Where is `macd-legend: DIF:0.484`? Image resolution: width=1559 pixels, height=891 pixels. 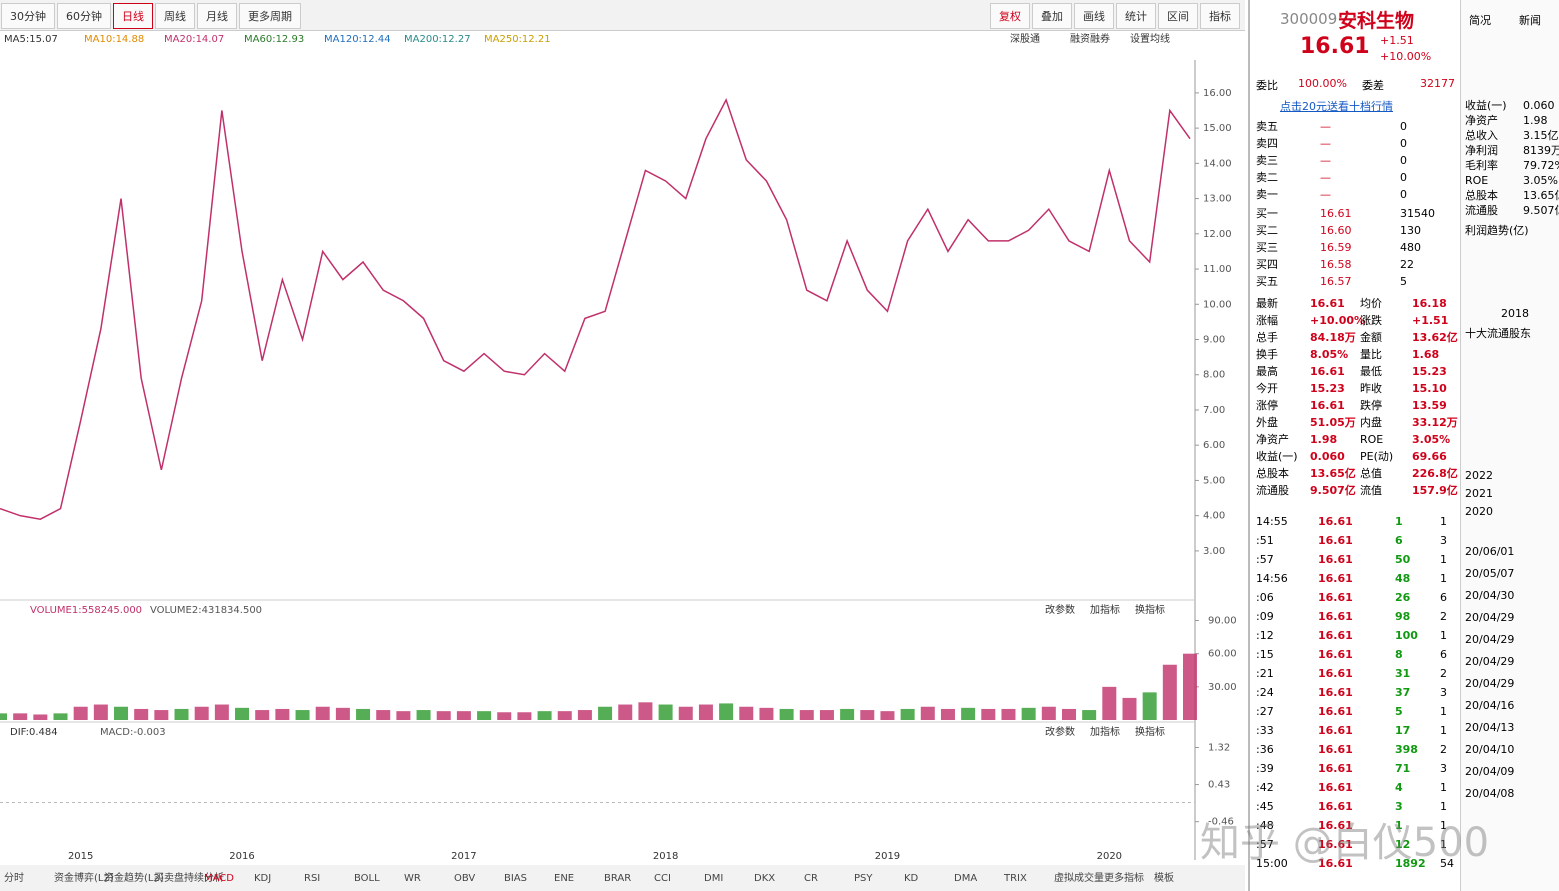
macd-legend: DIF:0.484 is located at coordinates (34, 732).